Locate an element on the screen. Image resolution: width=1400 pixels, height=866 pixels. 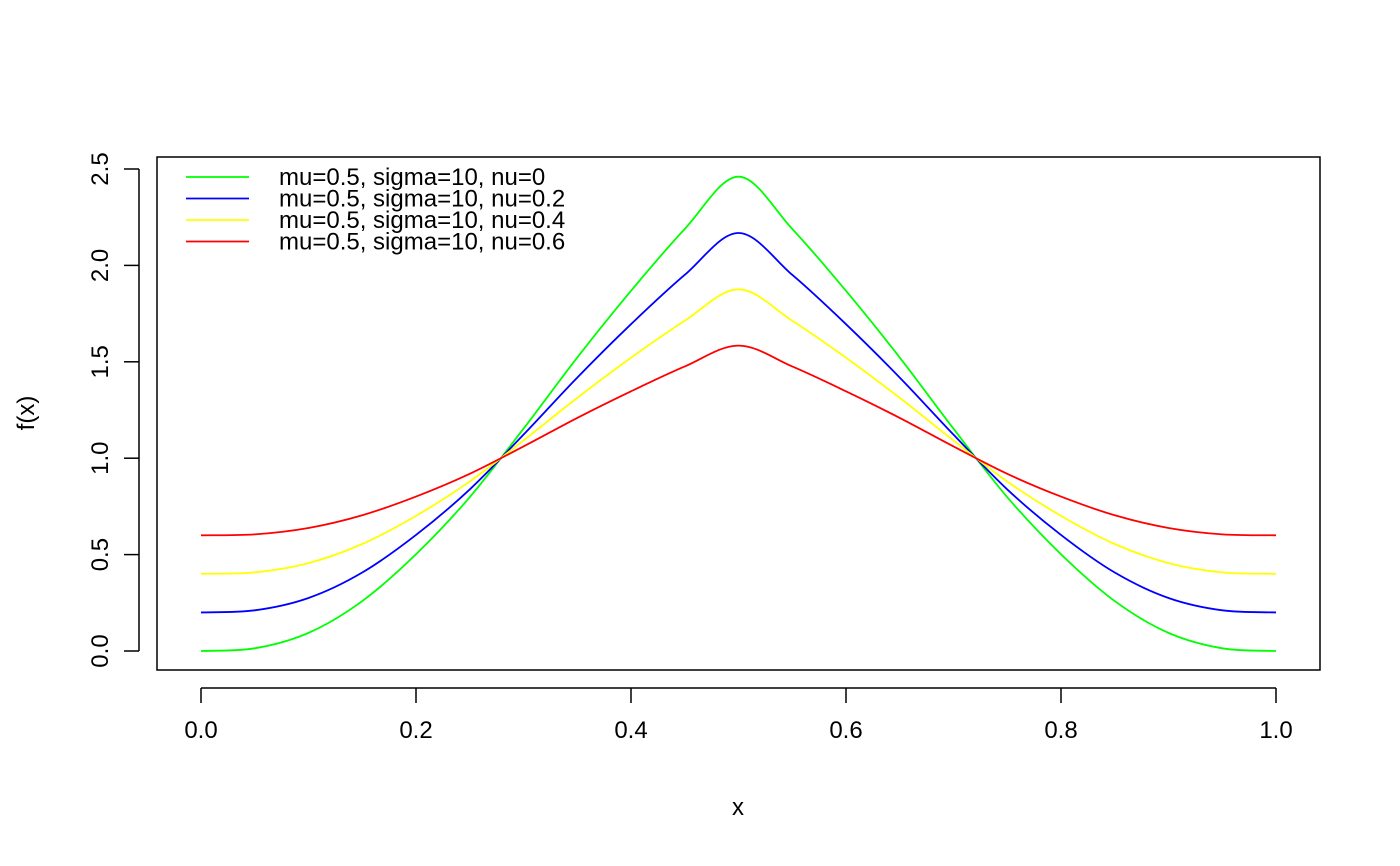
x-tick-label: 0.8 is located at coordinates (1060, 730).